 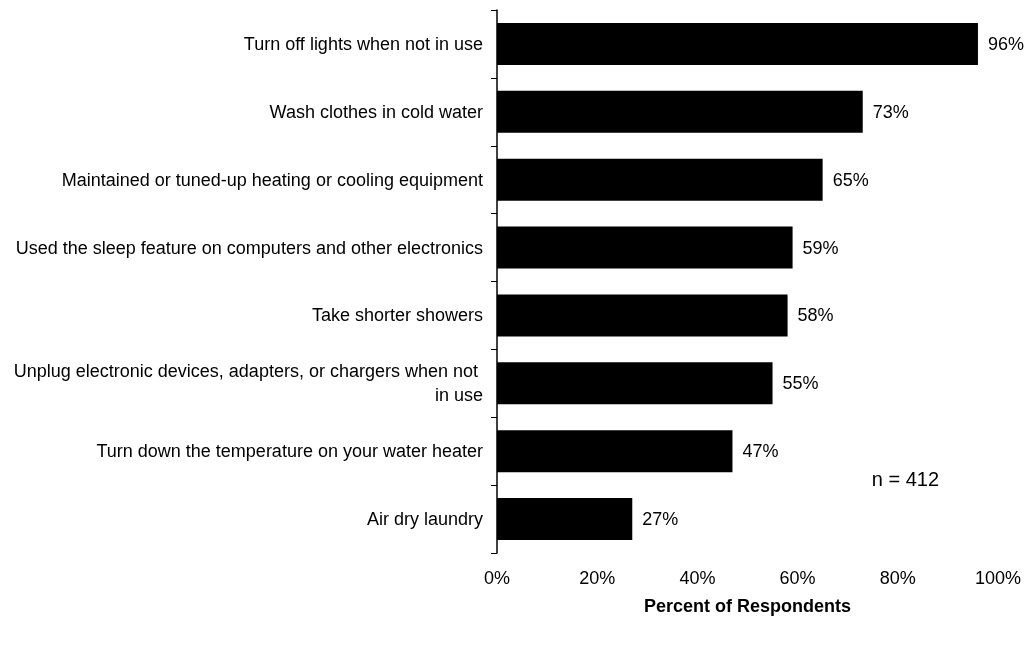 What do you see at coordinates (248, 383) in the screenshot?
I see `y-tick-label: Unplug electronic devices, adapters, or chargers when not in use` at bounding box center [248, 383].